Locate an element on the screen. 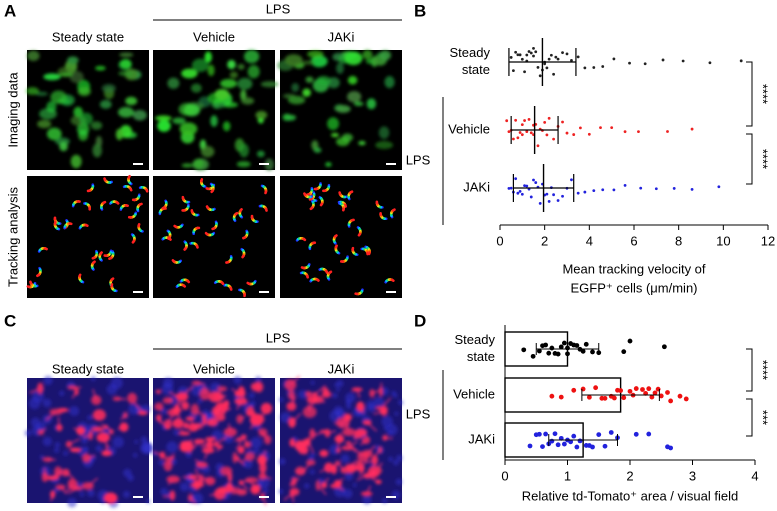 The image size is (777, 511). sig-label: **** is located at coordinates (763, 159).